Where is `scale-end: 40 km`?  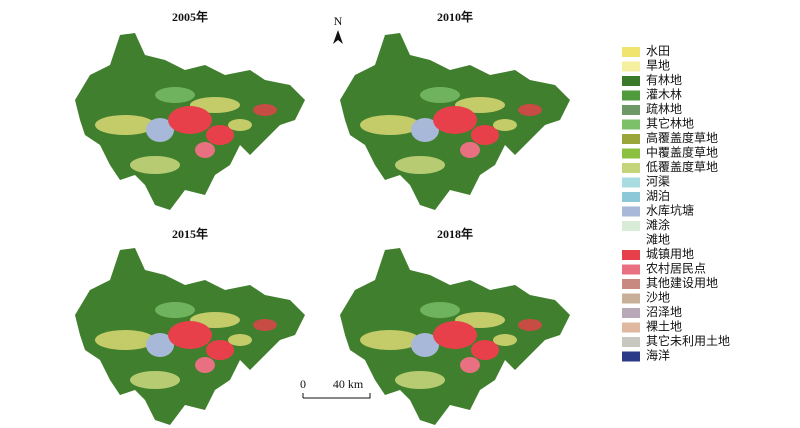
scale-end: 40 km is located at coordinates (348, 384).